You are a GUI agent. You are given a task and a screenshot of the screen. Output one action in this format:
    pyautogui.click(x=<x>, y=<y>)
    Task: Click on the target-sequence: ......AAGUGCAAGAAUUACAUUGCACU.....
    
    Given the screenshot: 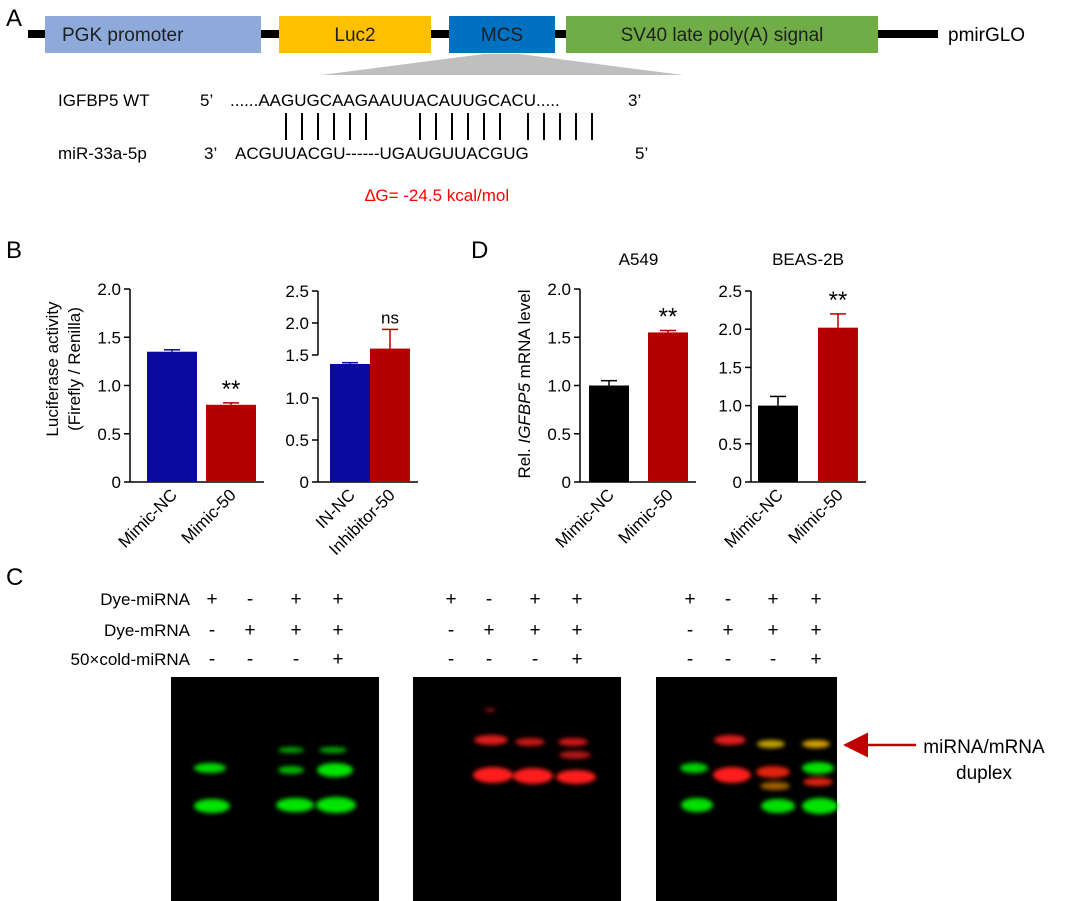 What is the action you would take?
    pyautogui.click(x=395, y=100)
    